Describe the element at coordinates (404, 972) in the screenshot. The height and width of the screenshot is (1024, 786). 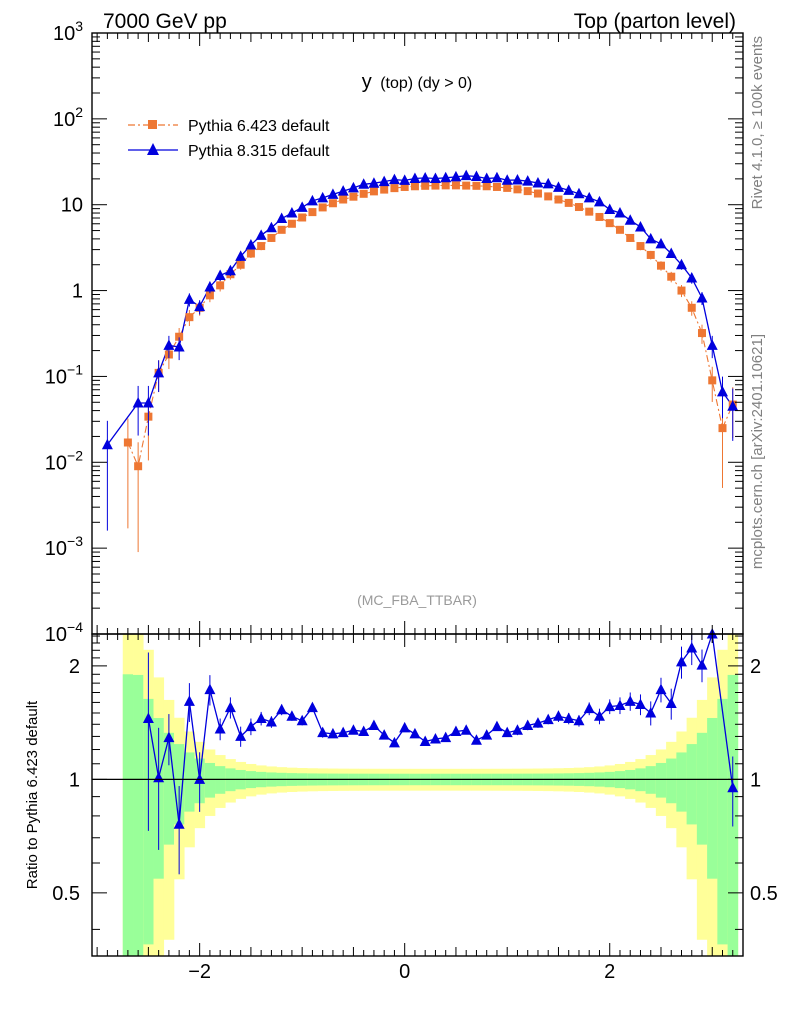
I see `x-tick-label: 0` at that location.